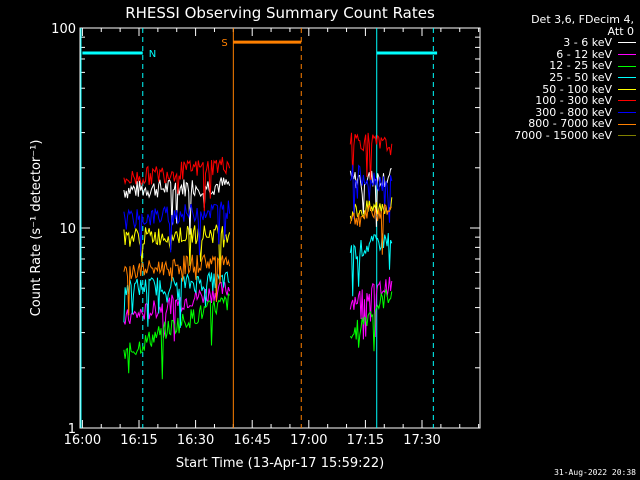 The height and width of the screenshot is (480, 640). I want to click on x-tick-label: 17:00, so click(308, 440).